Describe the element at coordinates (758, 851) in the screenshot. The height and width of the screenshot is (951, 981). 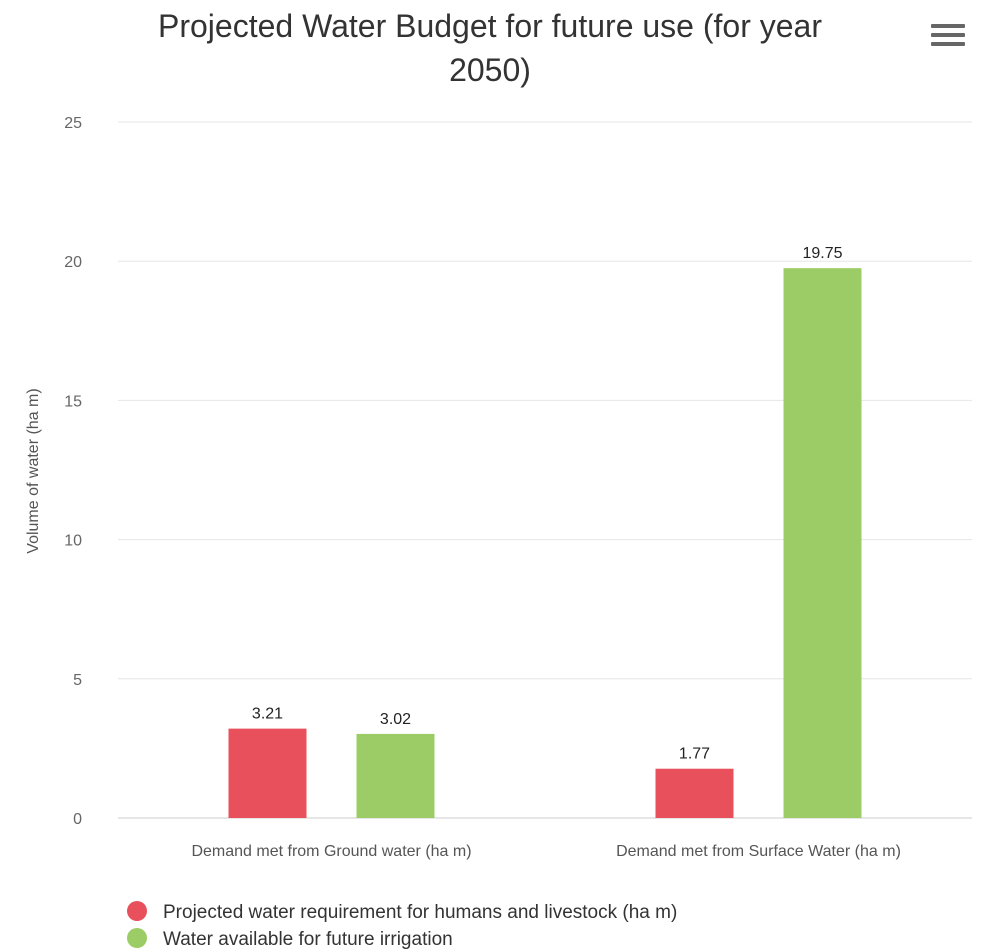
I see `x-tick-label: Demand met from Surface Water (ha m)` at that location.